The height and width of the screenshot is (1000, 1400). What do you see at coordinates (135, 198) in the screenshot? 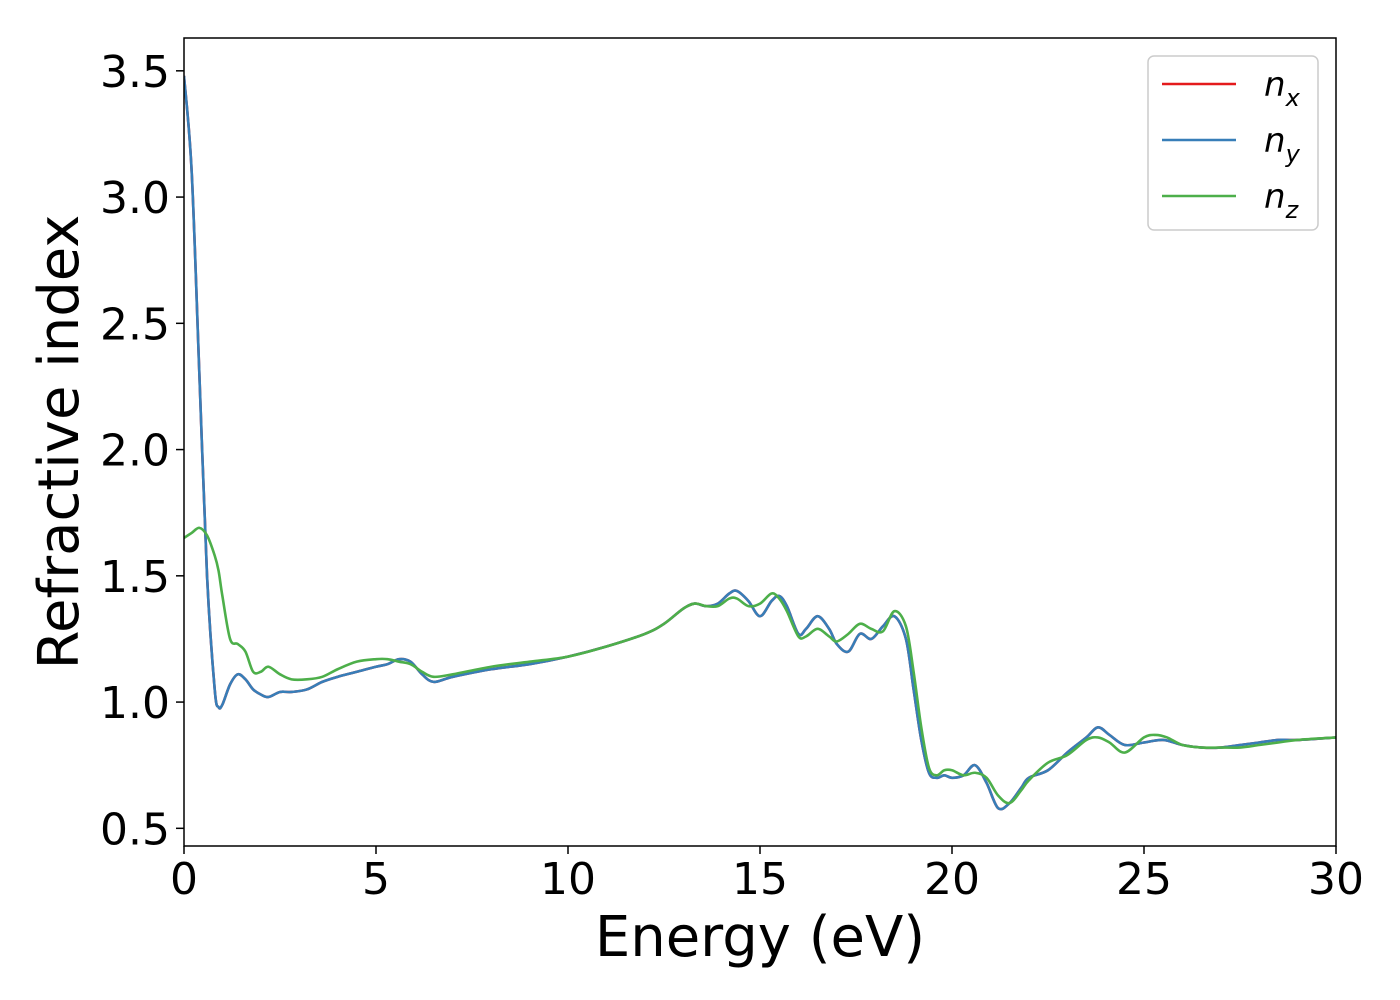
I see `y-tick-label: 3.0` at bounding box center [135, 198].